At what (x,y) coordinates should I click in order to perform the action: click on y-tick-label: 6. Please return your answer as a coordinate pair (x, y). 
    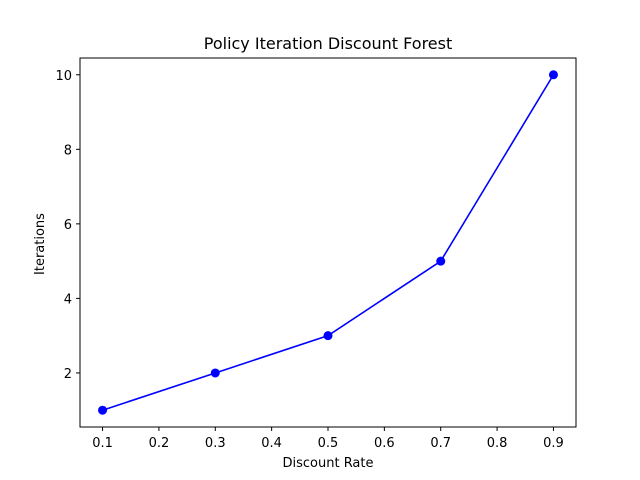
    Looking at the image, I should click on (68, 225).